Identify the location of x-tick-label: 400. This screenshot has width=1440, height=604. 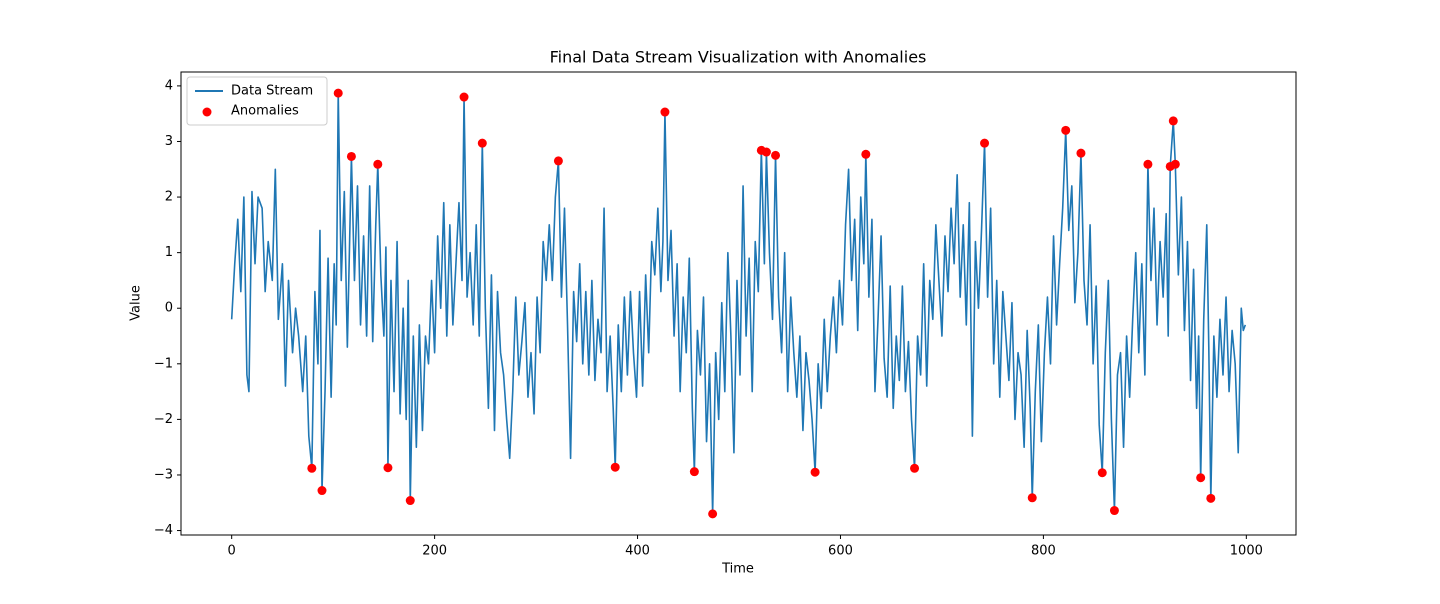
(637, 551).